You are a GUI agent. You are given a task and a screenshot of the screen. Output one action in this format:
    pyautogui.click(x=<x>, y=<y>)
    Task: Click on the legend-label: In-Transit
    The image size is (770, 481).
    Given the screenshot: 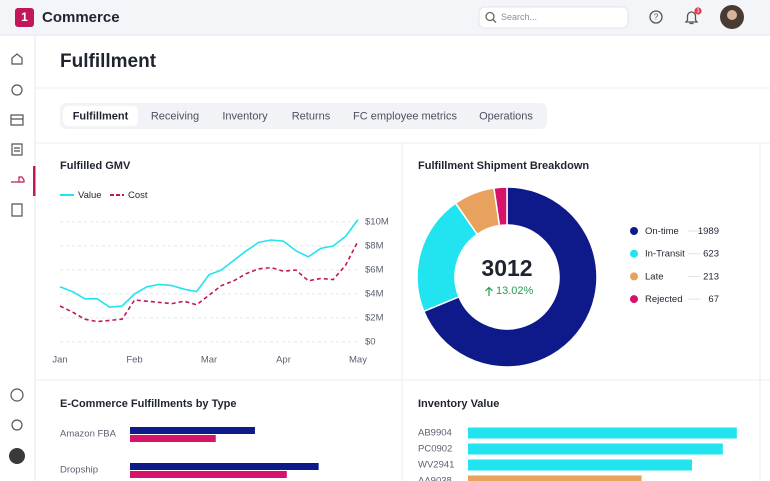 What is the action you would take?
    pyautogui.click(x=665, y=254)
    